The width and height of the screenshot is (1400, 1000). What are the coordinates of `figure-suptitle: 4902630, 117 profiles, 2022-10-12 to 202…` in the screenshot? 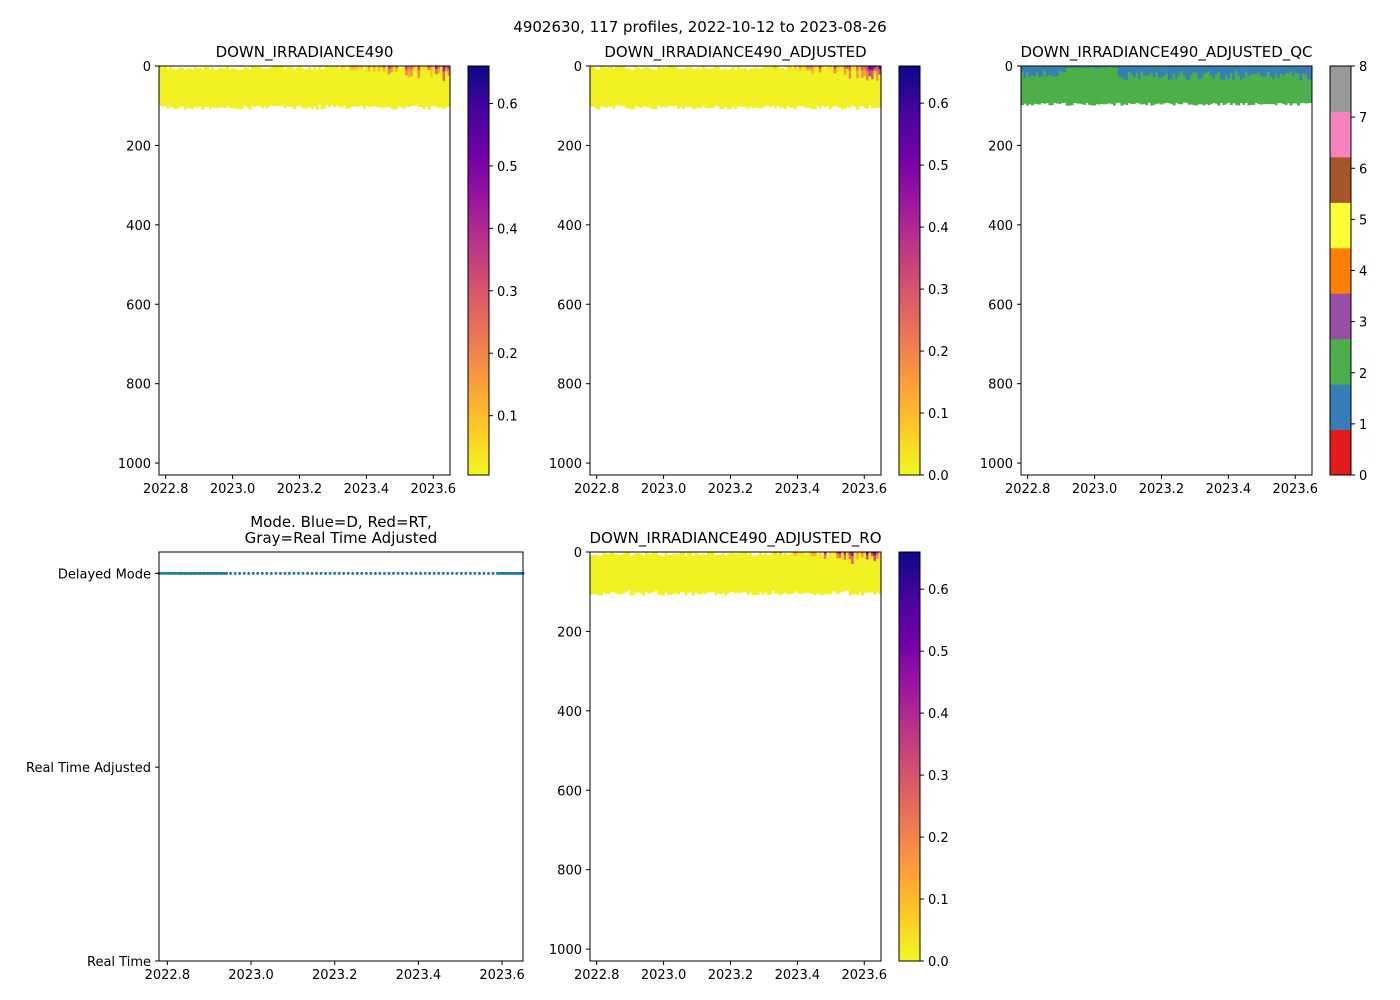 It's located at (699, 27).